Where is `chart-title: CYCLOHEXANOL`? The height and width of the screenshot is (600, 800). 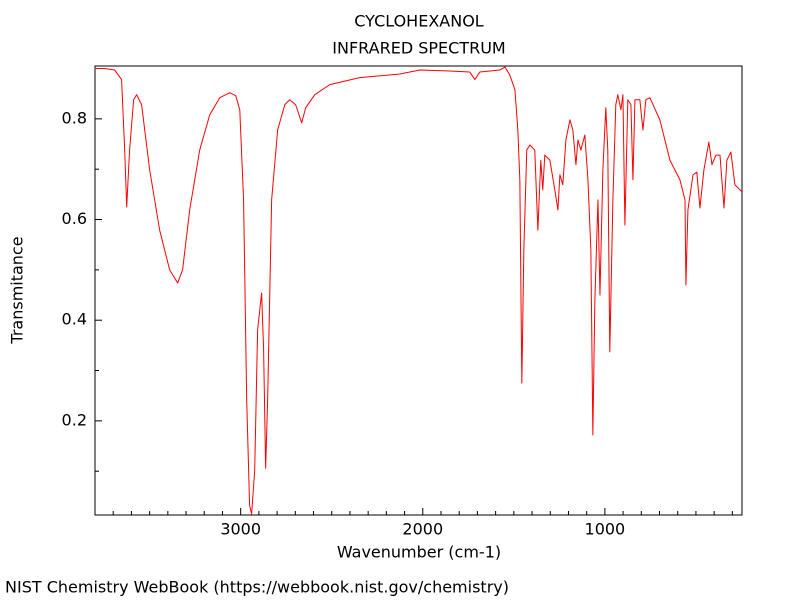 chart-title: CYCLOHEXANOL is located at coordinates (419, 21).